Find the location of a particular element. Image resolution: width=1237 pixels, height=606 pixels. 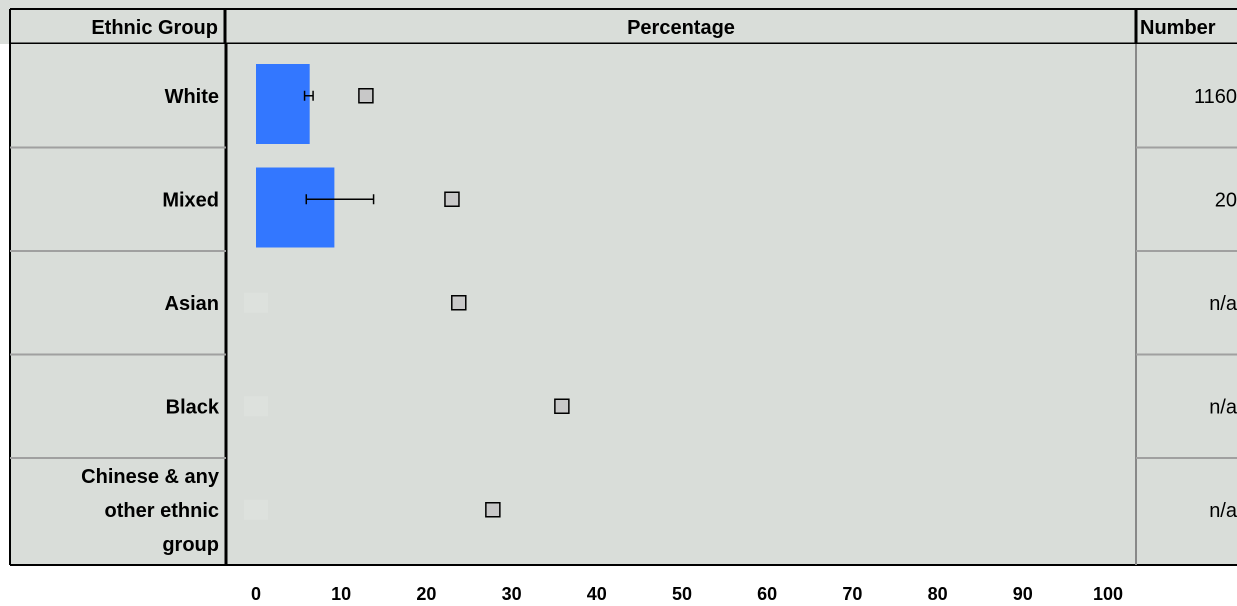

x-tick-label: 10 is located at coordinates (341, 594).